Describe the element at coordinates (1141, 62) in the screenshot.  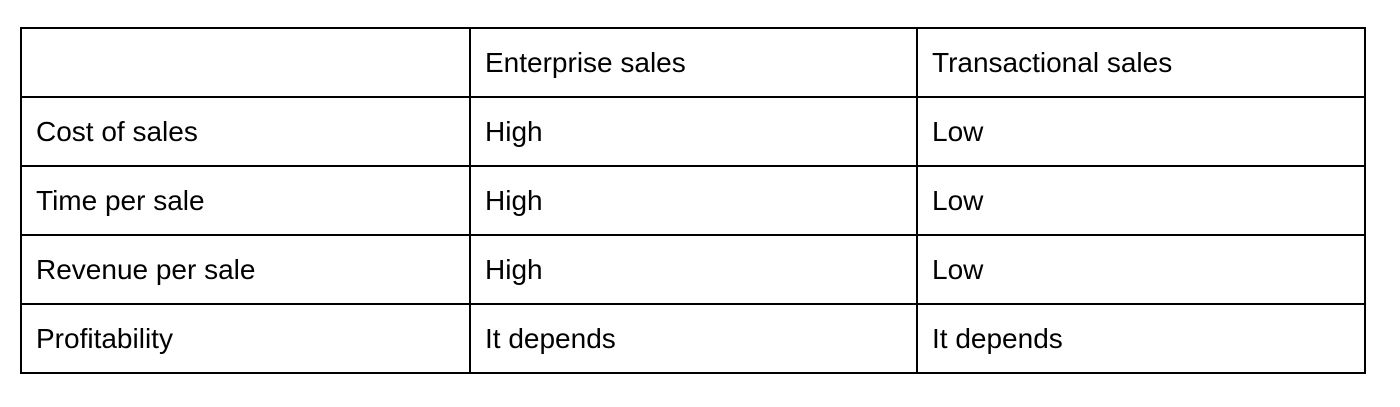
I see `header-cell-transactional-sales: Transactional sales` at that location.